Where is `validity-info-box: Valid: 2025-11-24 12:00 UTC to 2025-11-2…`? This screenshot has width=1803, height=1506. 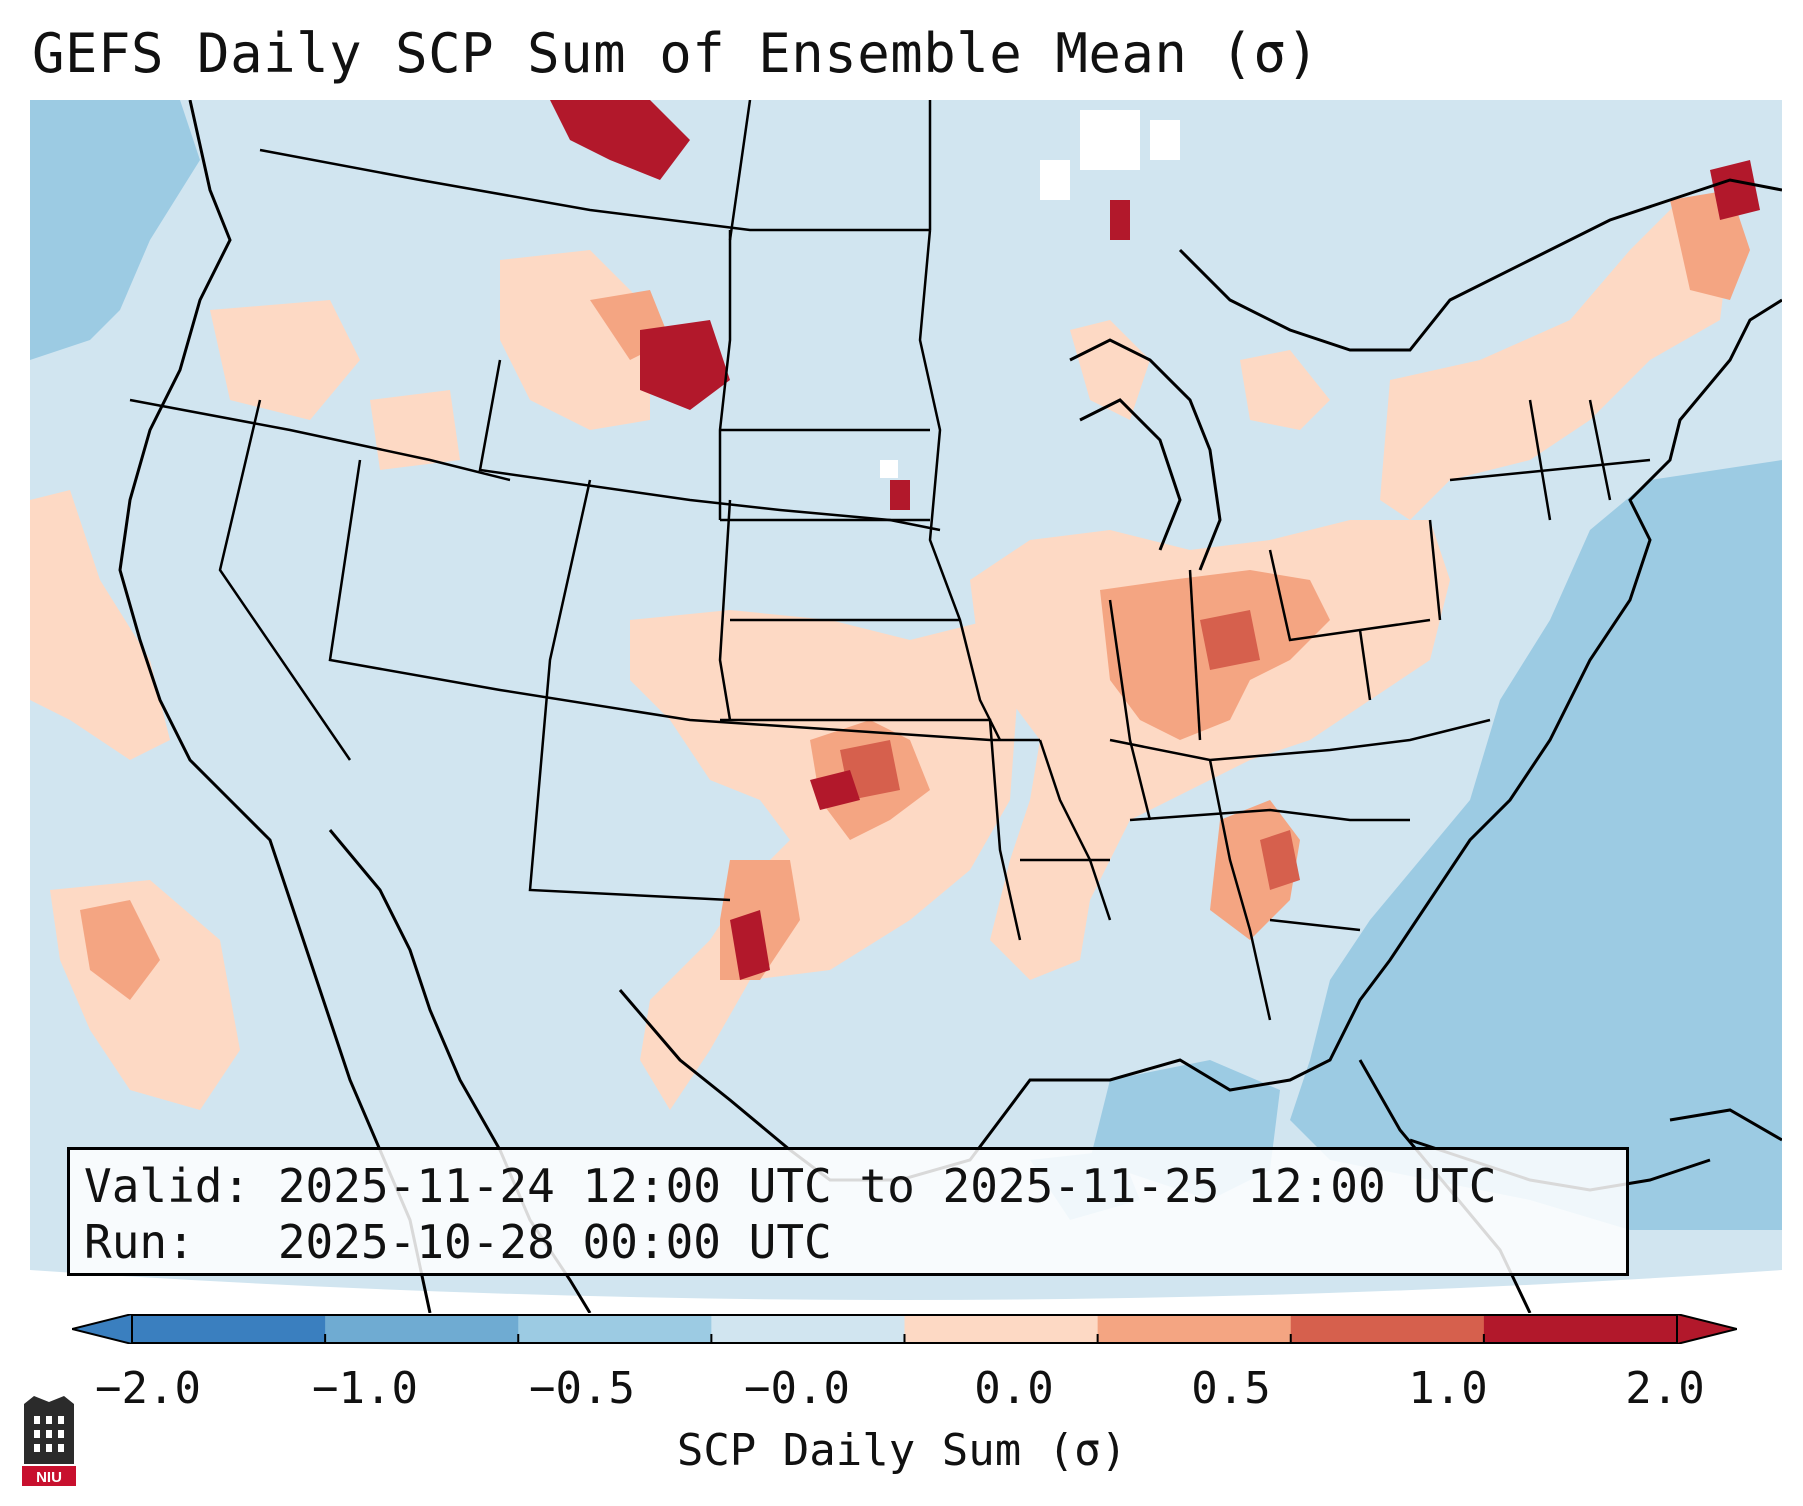 validity-info-box: Valid: 2025-11-24 12:00 UTC to 2025-11-2… is located at coordinates (848, 1211).